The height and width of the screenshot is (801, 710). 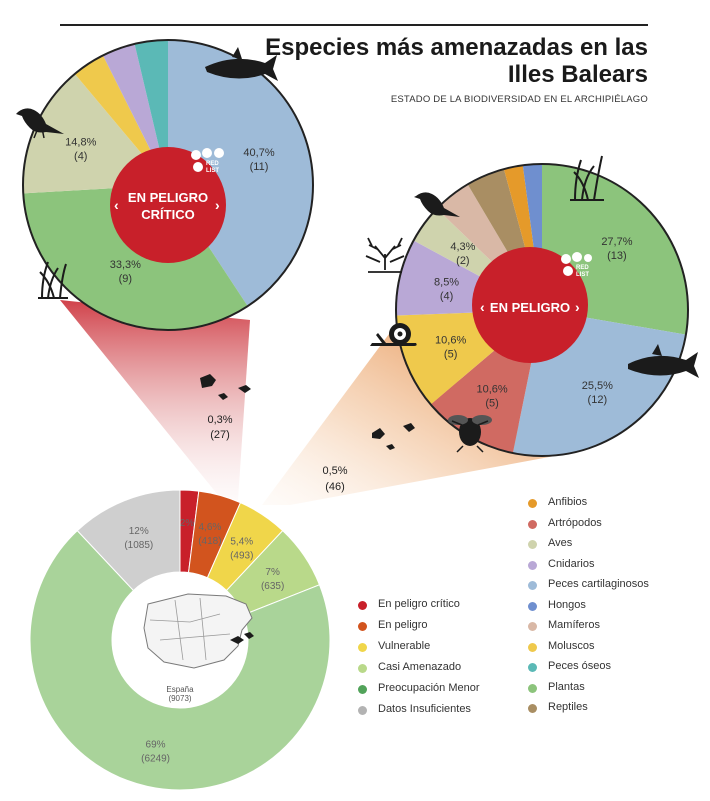 What do you see at coordinates (220, 435) in the screenshot?
I see `share-critical-count: (27)` at bounding box center [220, 435].